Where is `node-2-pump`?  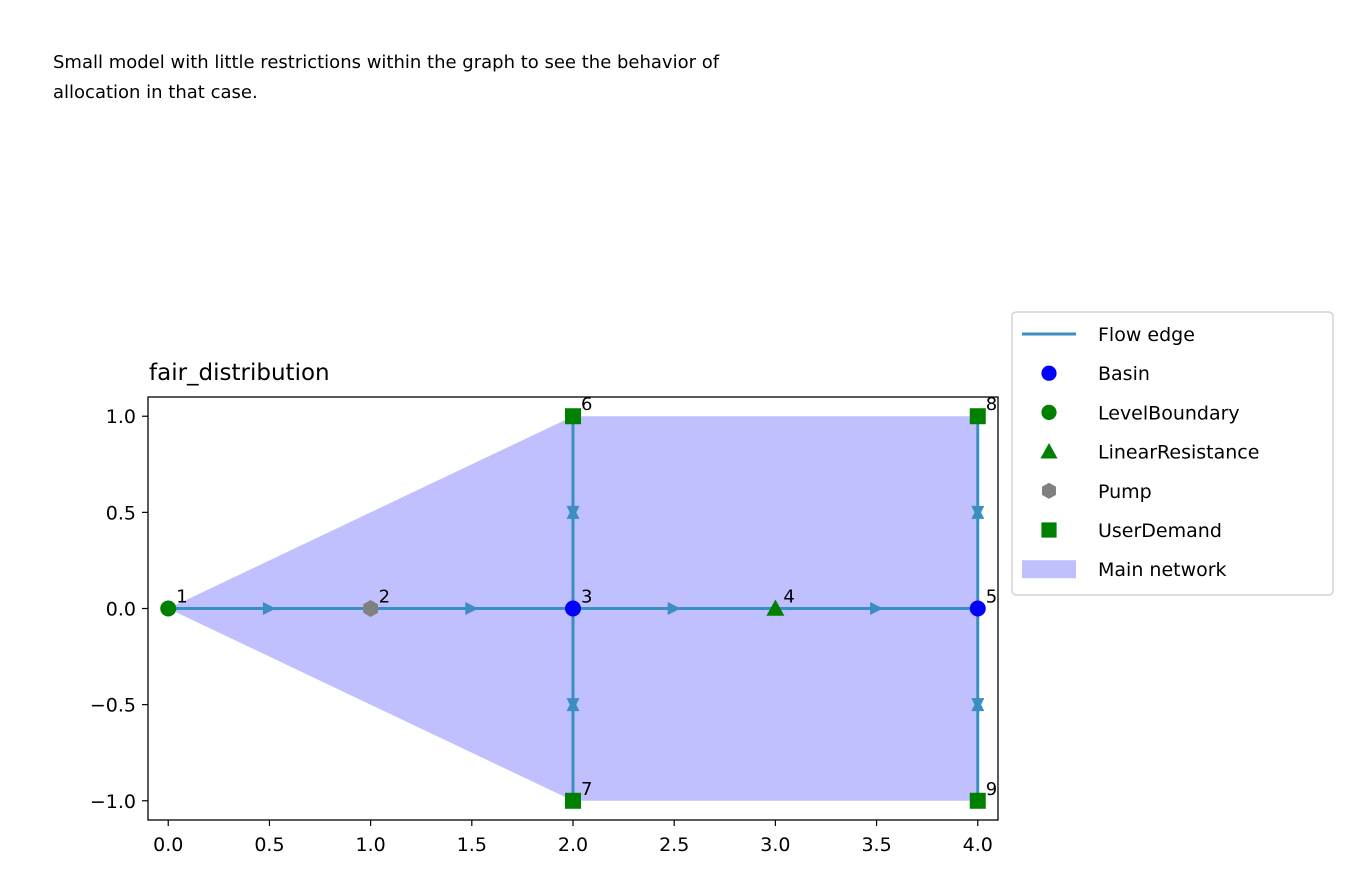
node-2-pump is located at coordinates (370, 608).